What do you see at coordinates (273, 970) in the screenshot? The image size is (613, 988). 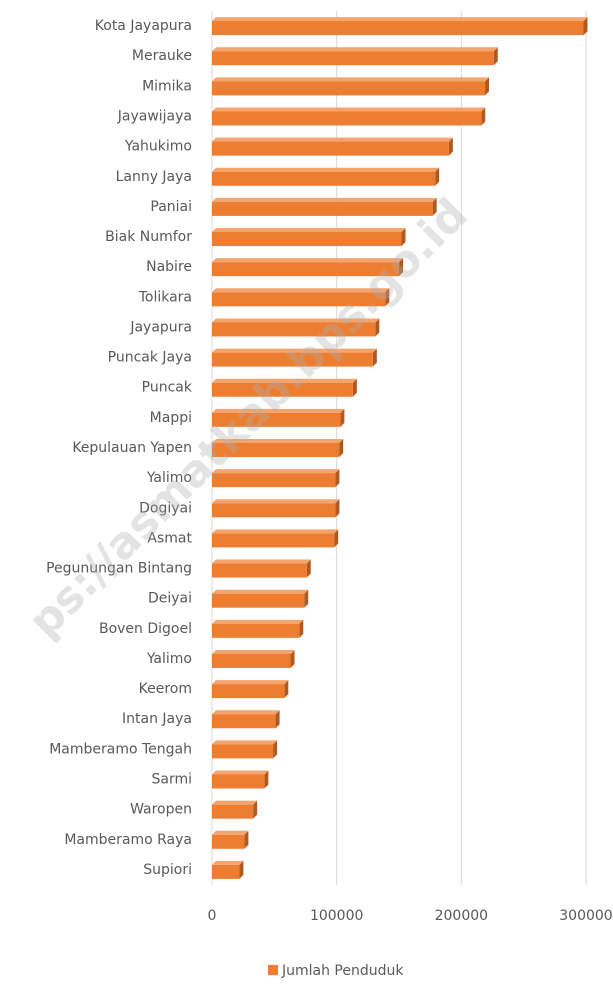 I see `legend-swatch` at bounding box center [273, 970].